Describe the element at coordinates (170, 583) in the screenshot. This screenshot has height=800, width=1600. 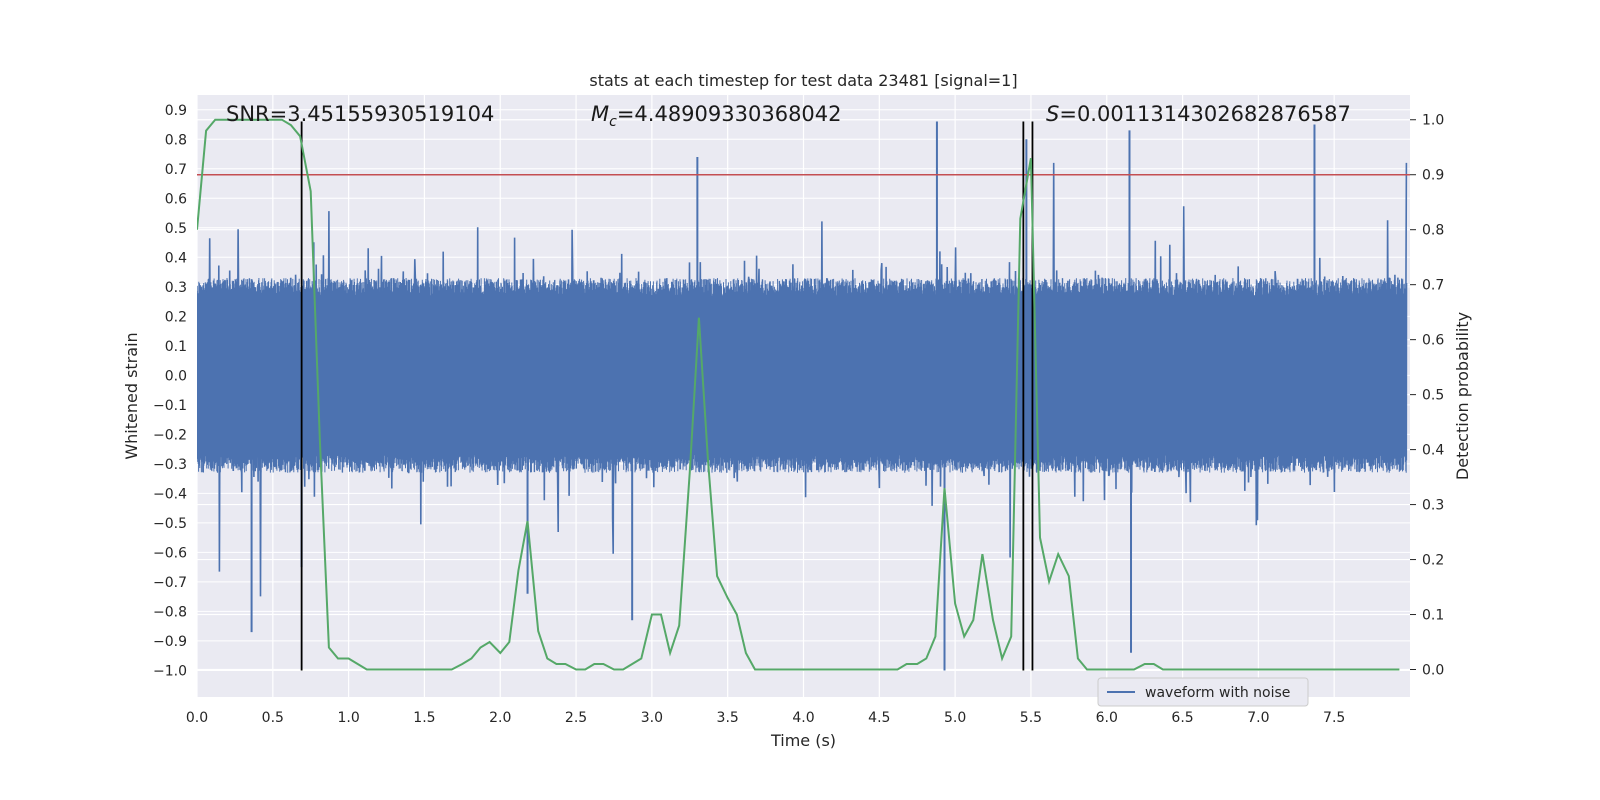
I see `y-left-tick-label: −0.7` at that location.